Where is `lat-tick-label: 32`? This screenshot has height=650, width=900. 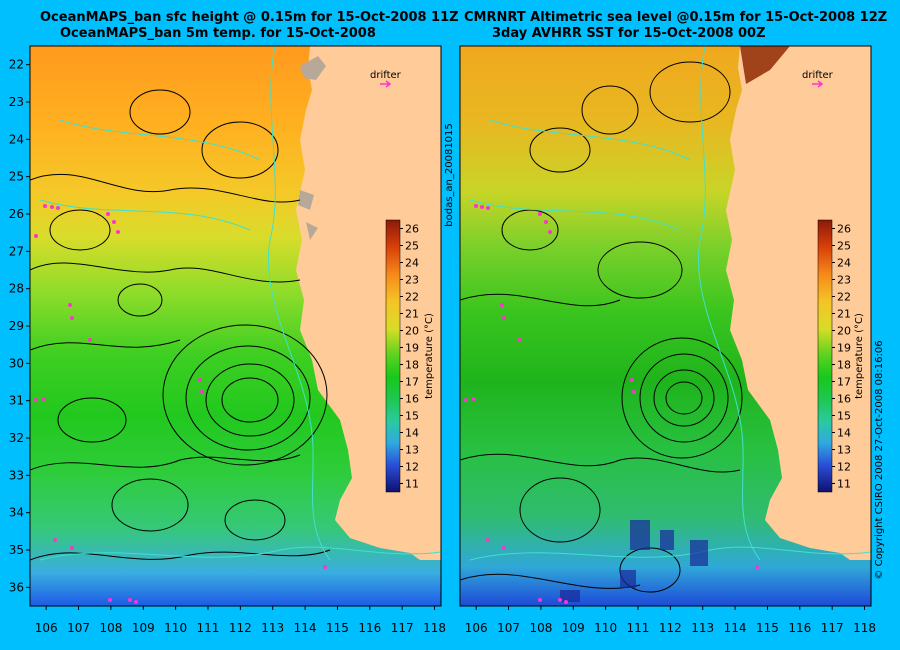
lat-tick-label: 32 is located at coordinates (16, 438).